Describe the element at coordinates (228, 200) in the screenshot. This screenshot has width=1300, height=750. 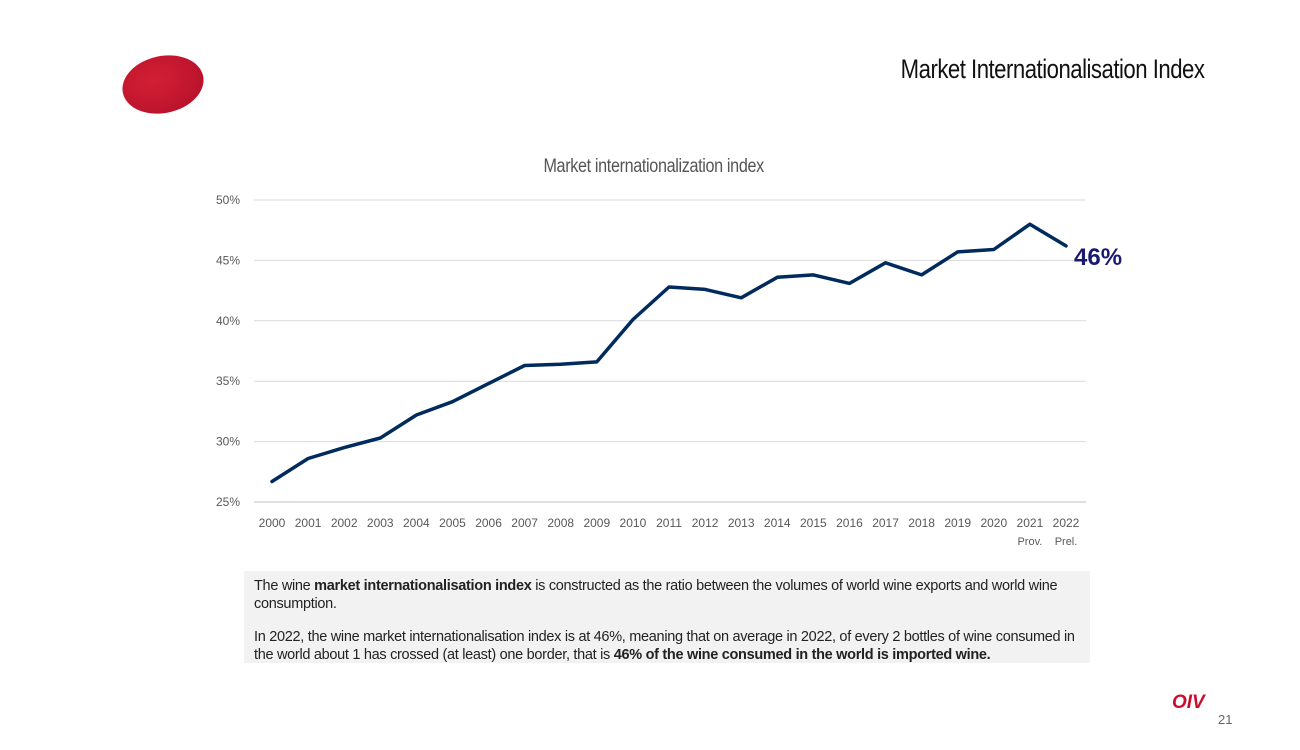
I see `y-tick-label: 50%` at that location.